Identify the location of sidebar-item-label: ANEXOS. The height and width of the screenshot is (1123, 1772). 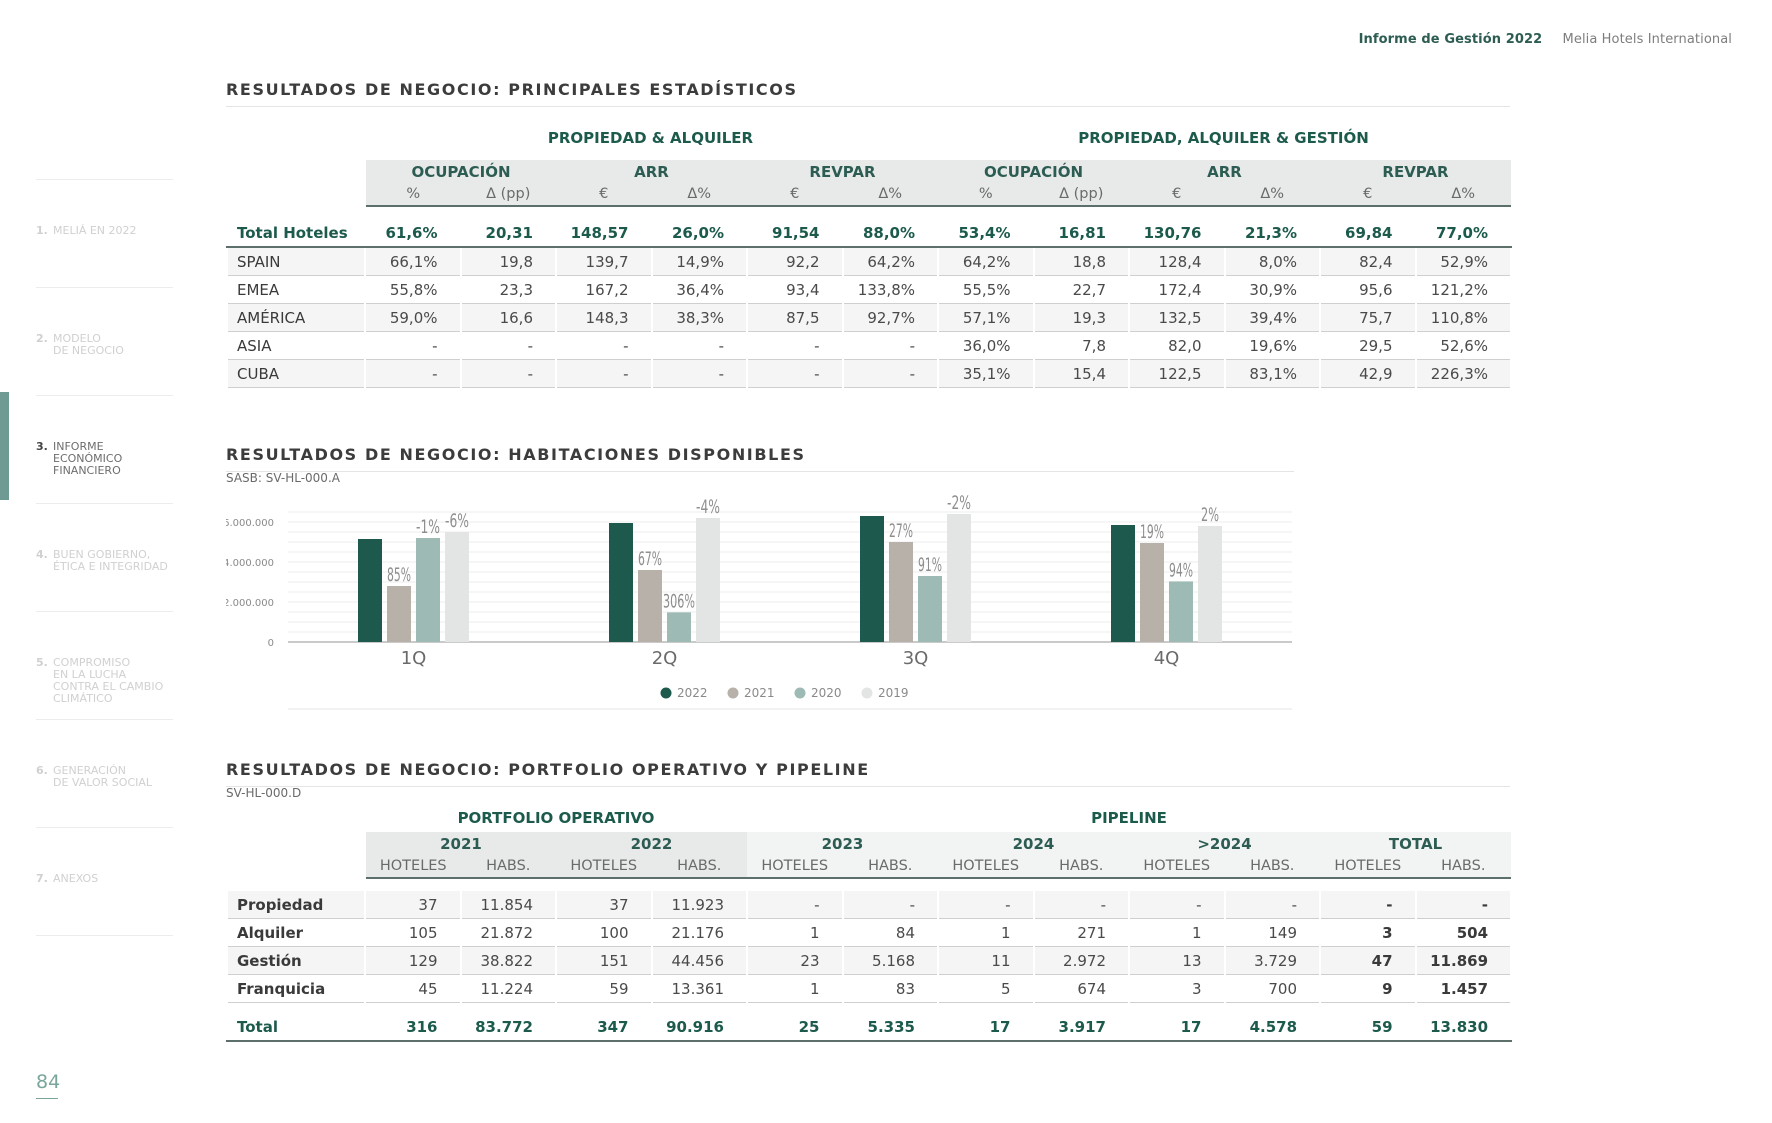
(76, 878).